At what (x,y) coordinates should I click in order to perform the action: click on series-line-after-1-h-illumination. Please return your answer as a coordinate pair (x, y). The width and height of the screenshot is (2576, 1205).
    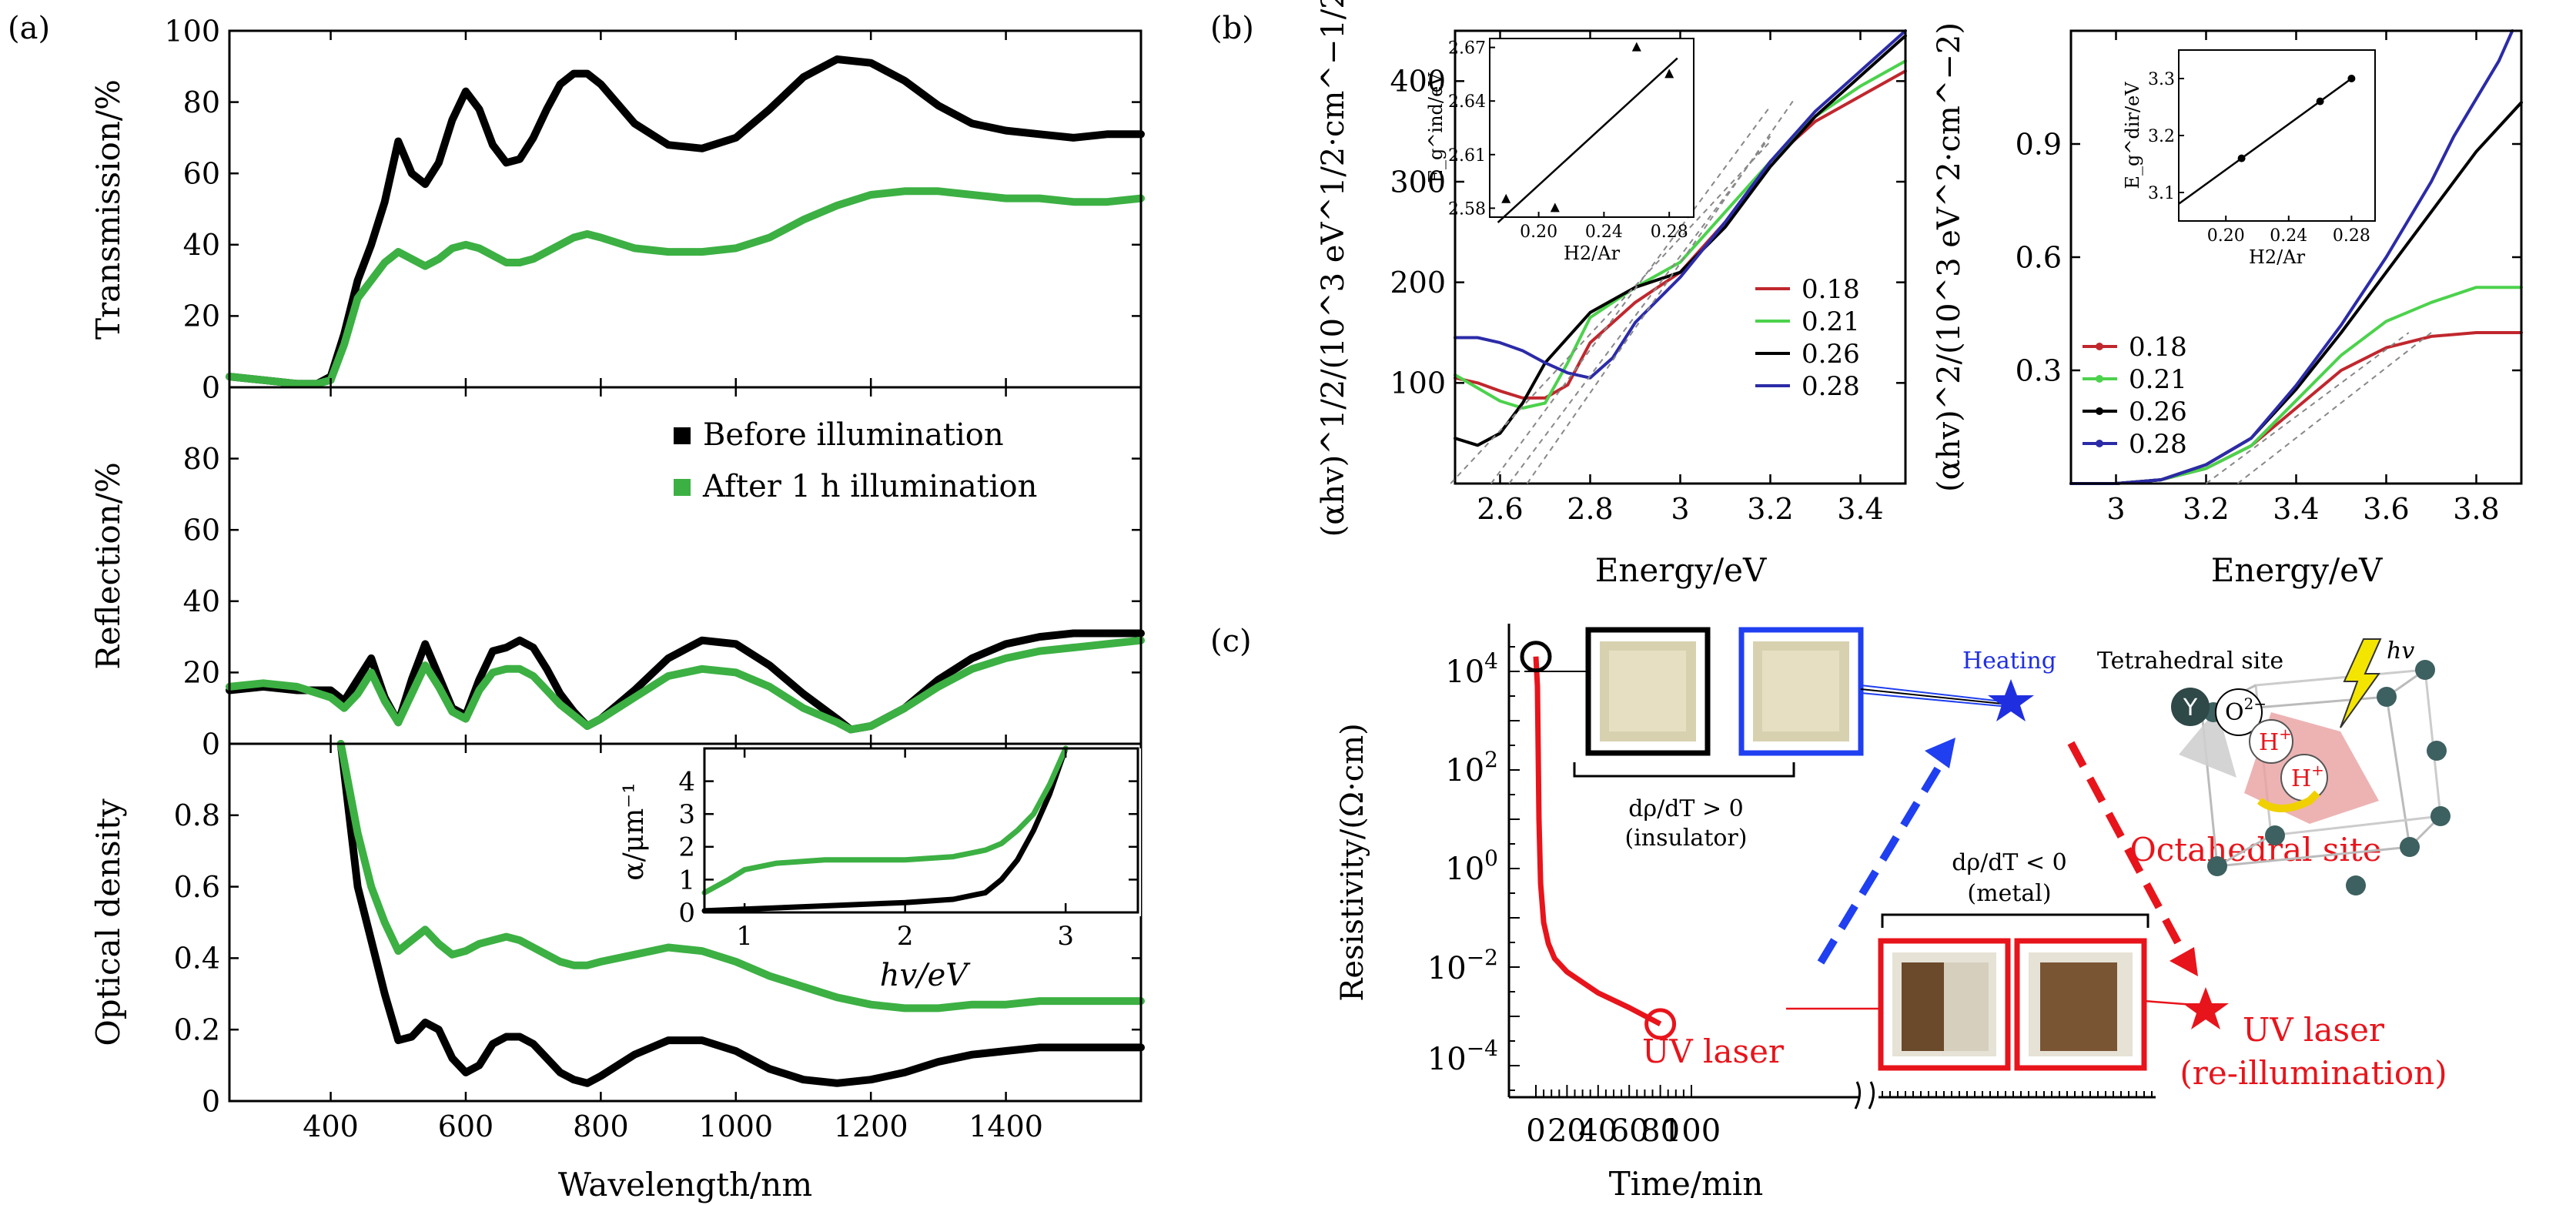
    Looking at the image, I should click on (885, 820).